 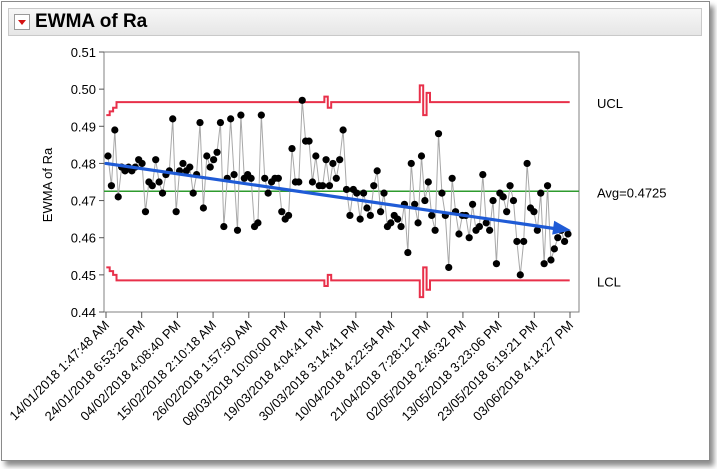 I want to click on report-title: EWMA of Ra, so click(x=91, y=21).